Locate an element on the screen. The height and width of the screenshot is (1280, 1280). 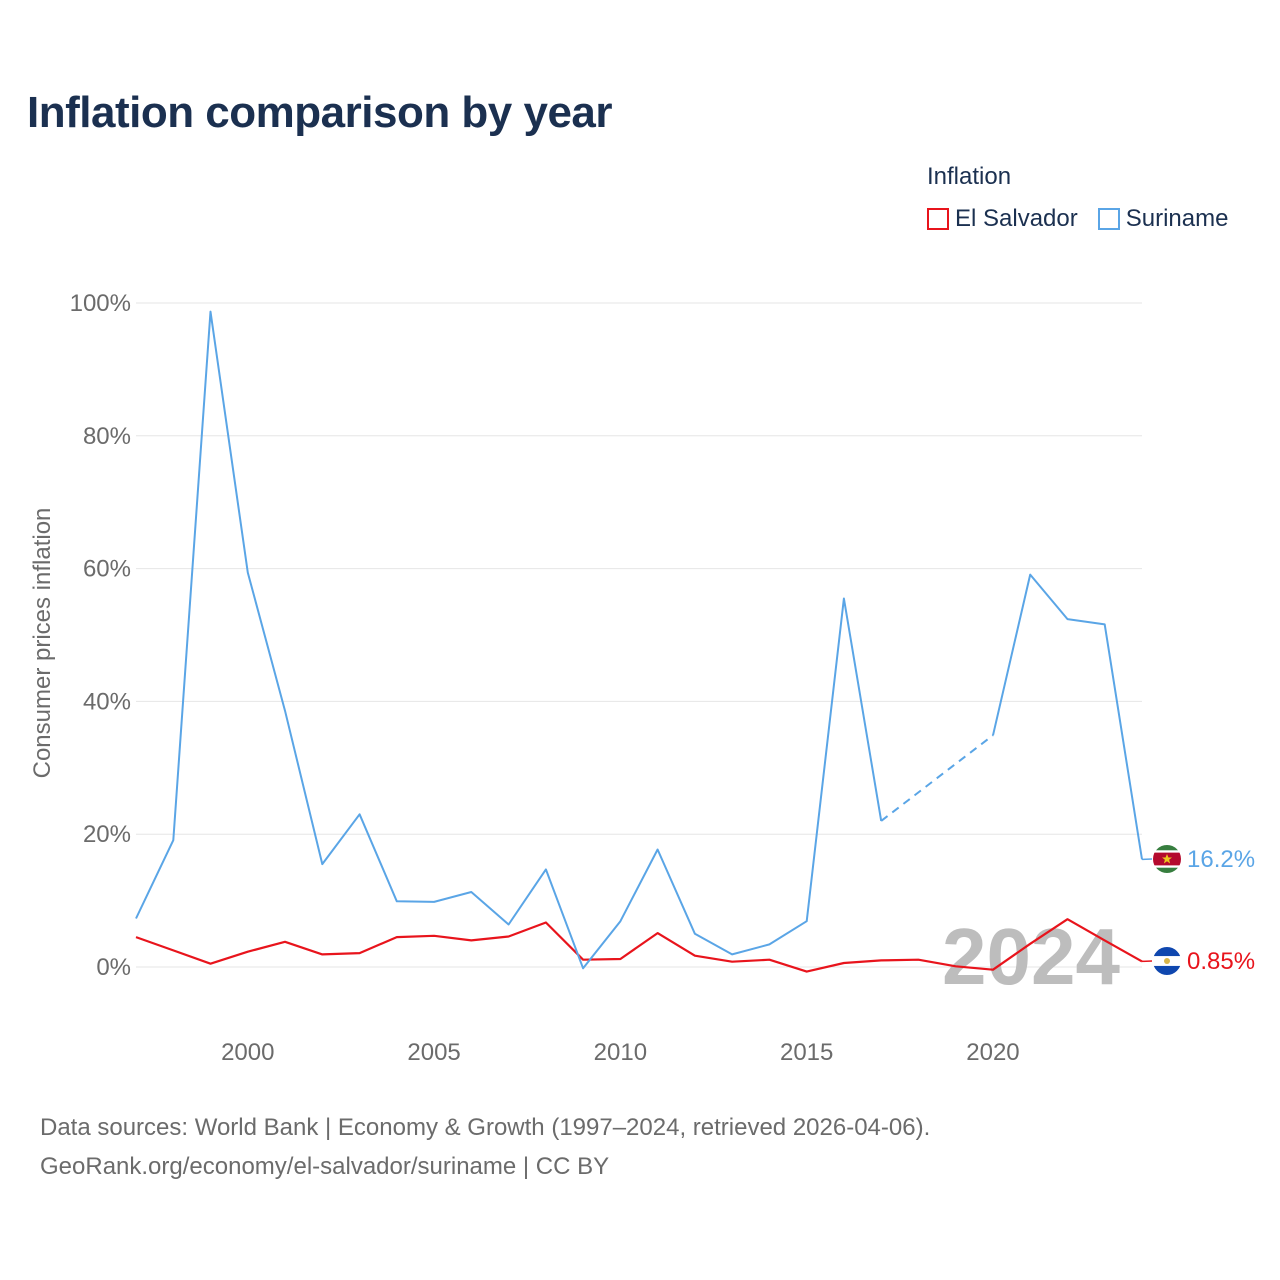
y-axis-ticks: 0% 20% 40% 60% 80% 100% is located at coordinates (100, 635).